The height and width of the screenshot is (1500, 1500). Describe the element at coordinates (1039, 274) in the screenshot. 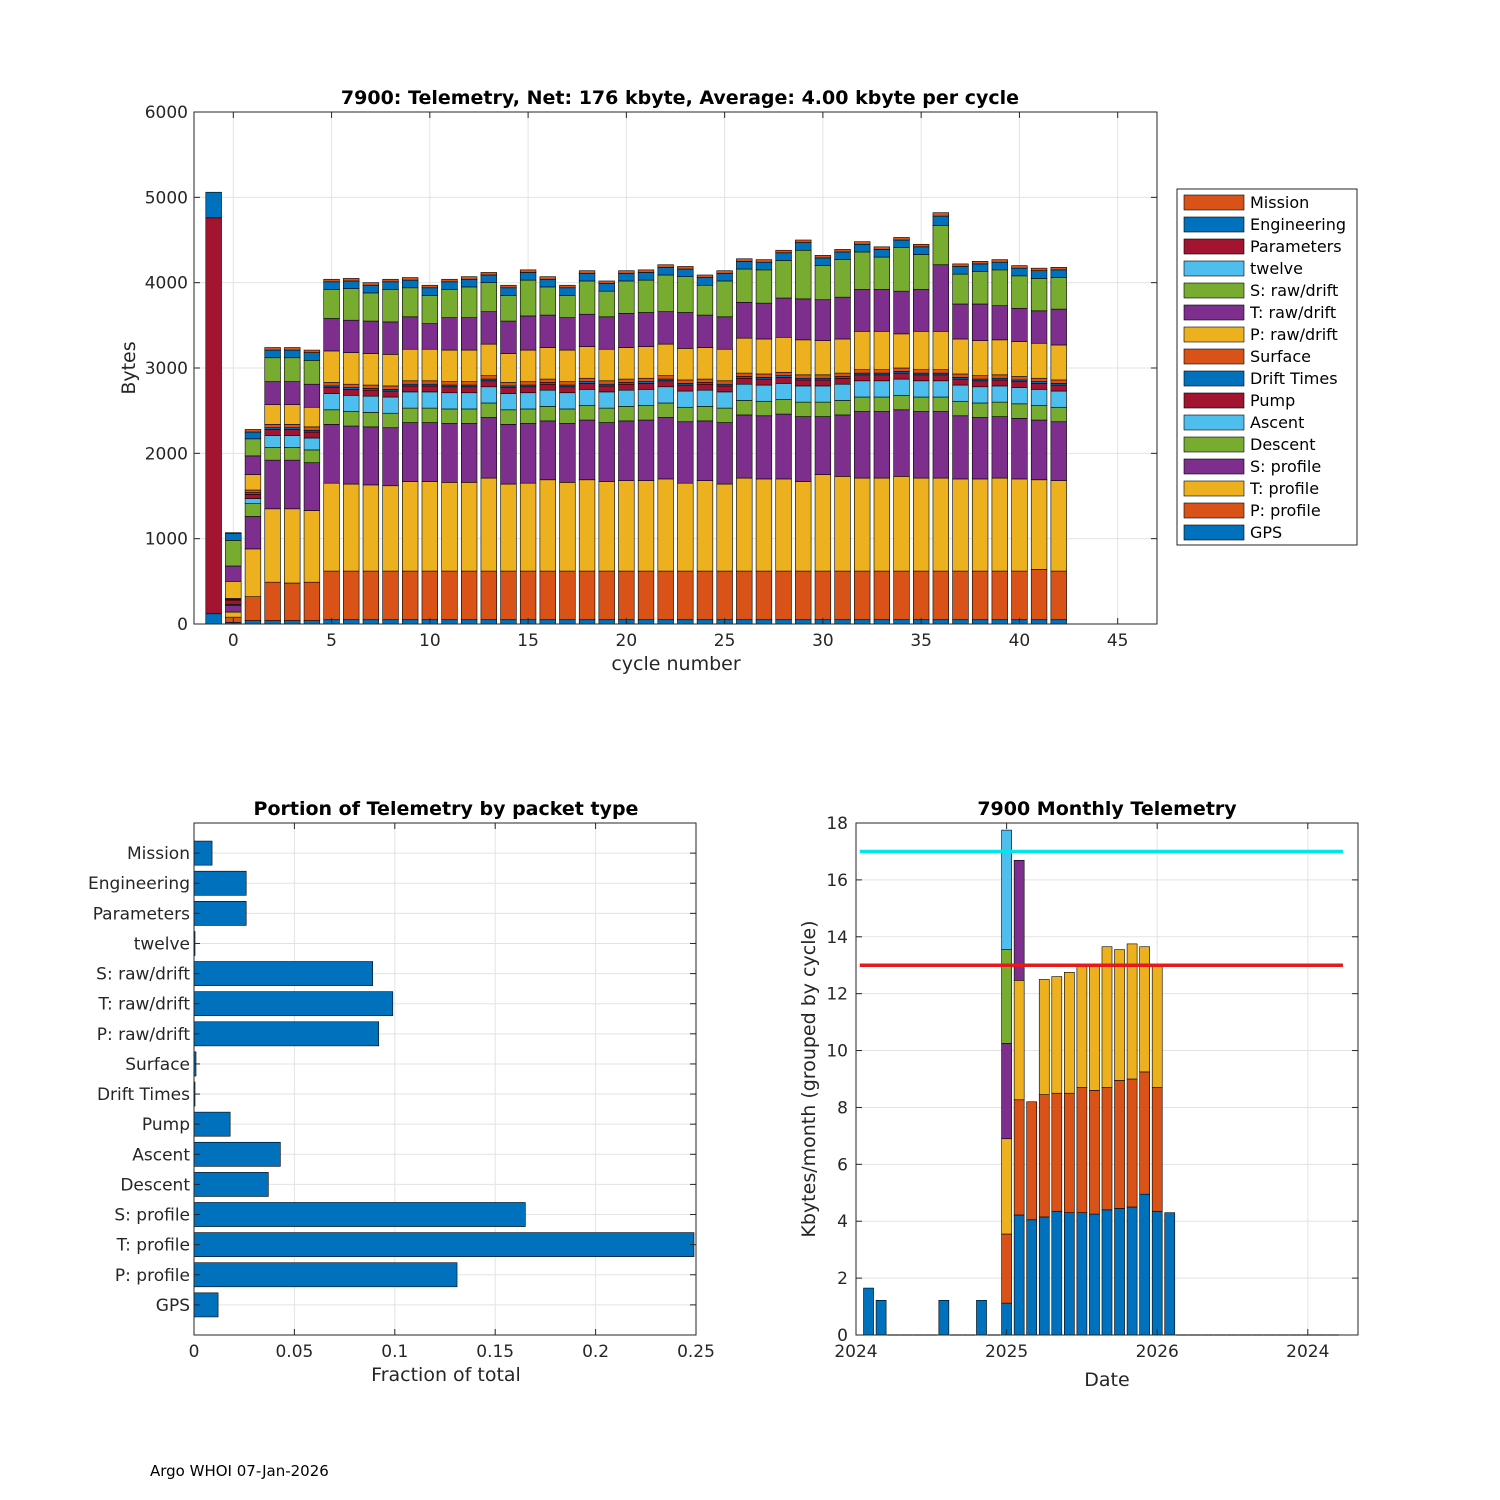

I see `bar-cycle-41-engineering` at that location.